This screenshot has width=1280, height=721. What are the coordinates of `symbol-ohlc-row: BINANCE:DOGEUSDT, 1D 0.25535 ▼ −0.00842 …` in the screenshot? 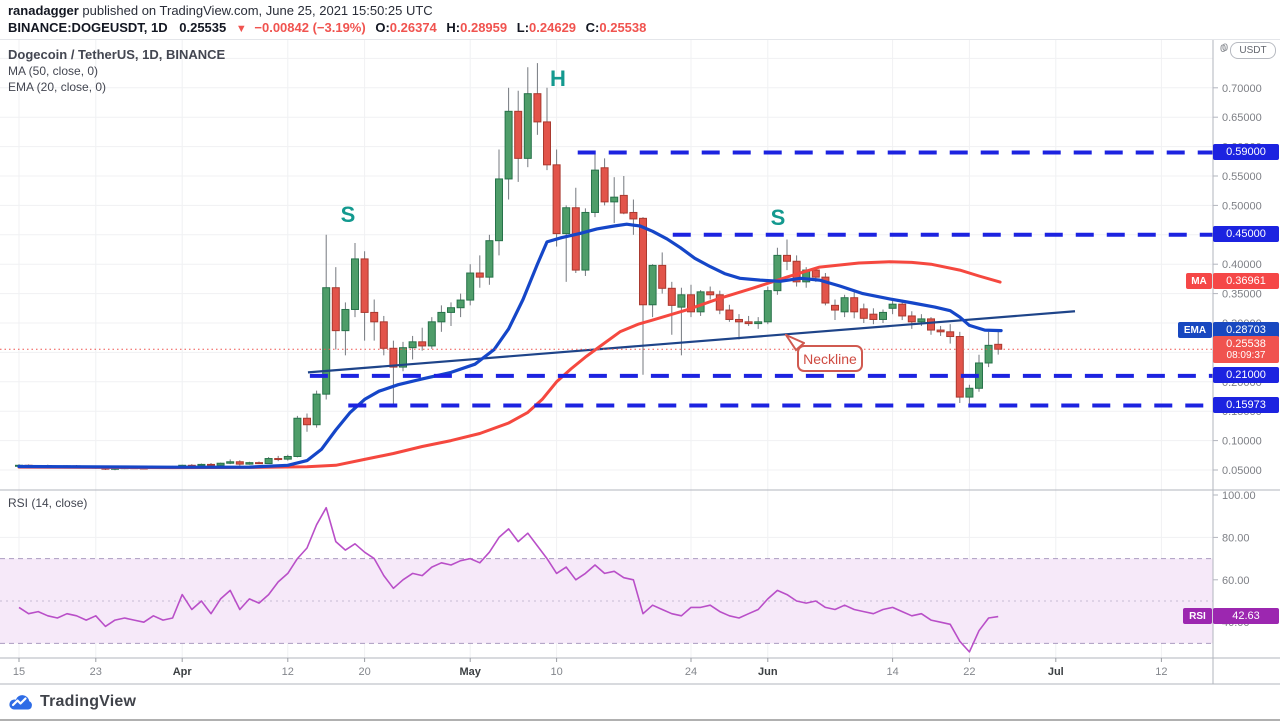 It's located at (327, 27).